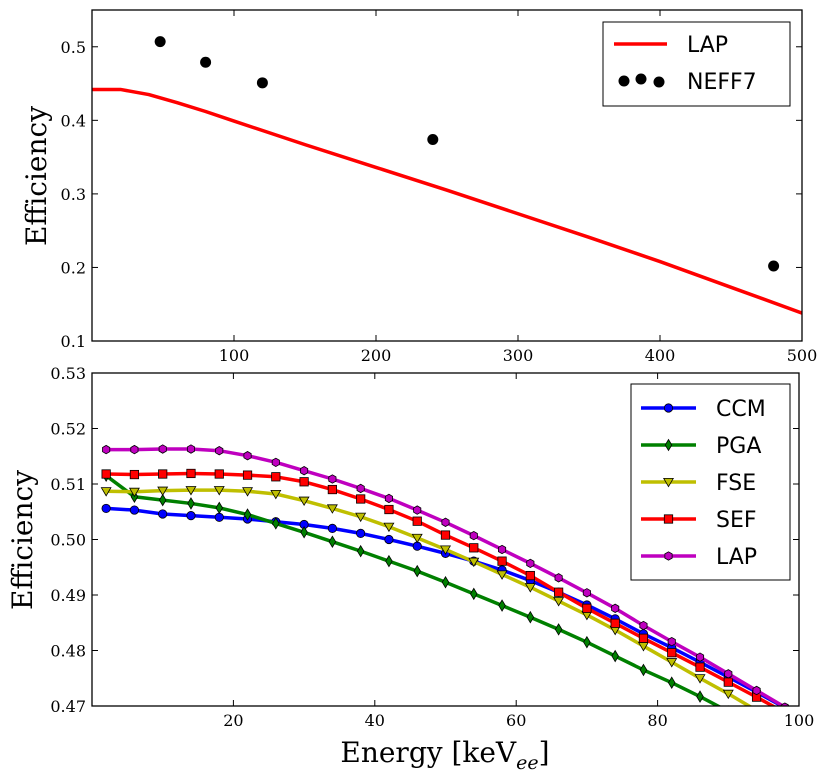  What do you see at coordinates (68, 651) in the screenshot?
I see `y-tick-label: 0.48` at bounding box center [68, 651].